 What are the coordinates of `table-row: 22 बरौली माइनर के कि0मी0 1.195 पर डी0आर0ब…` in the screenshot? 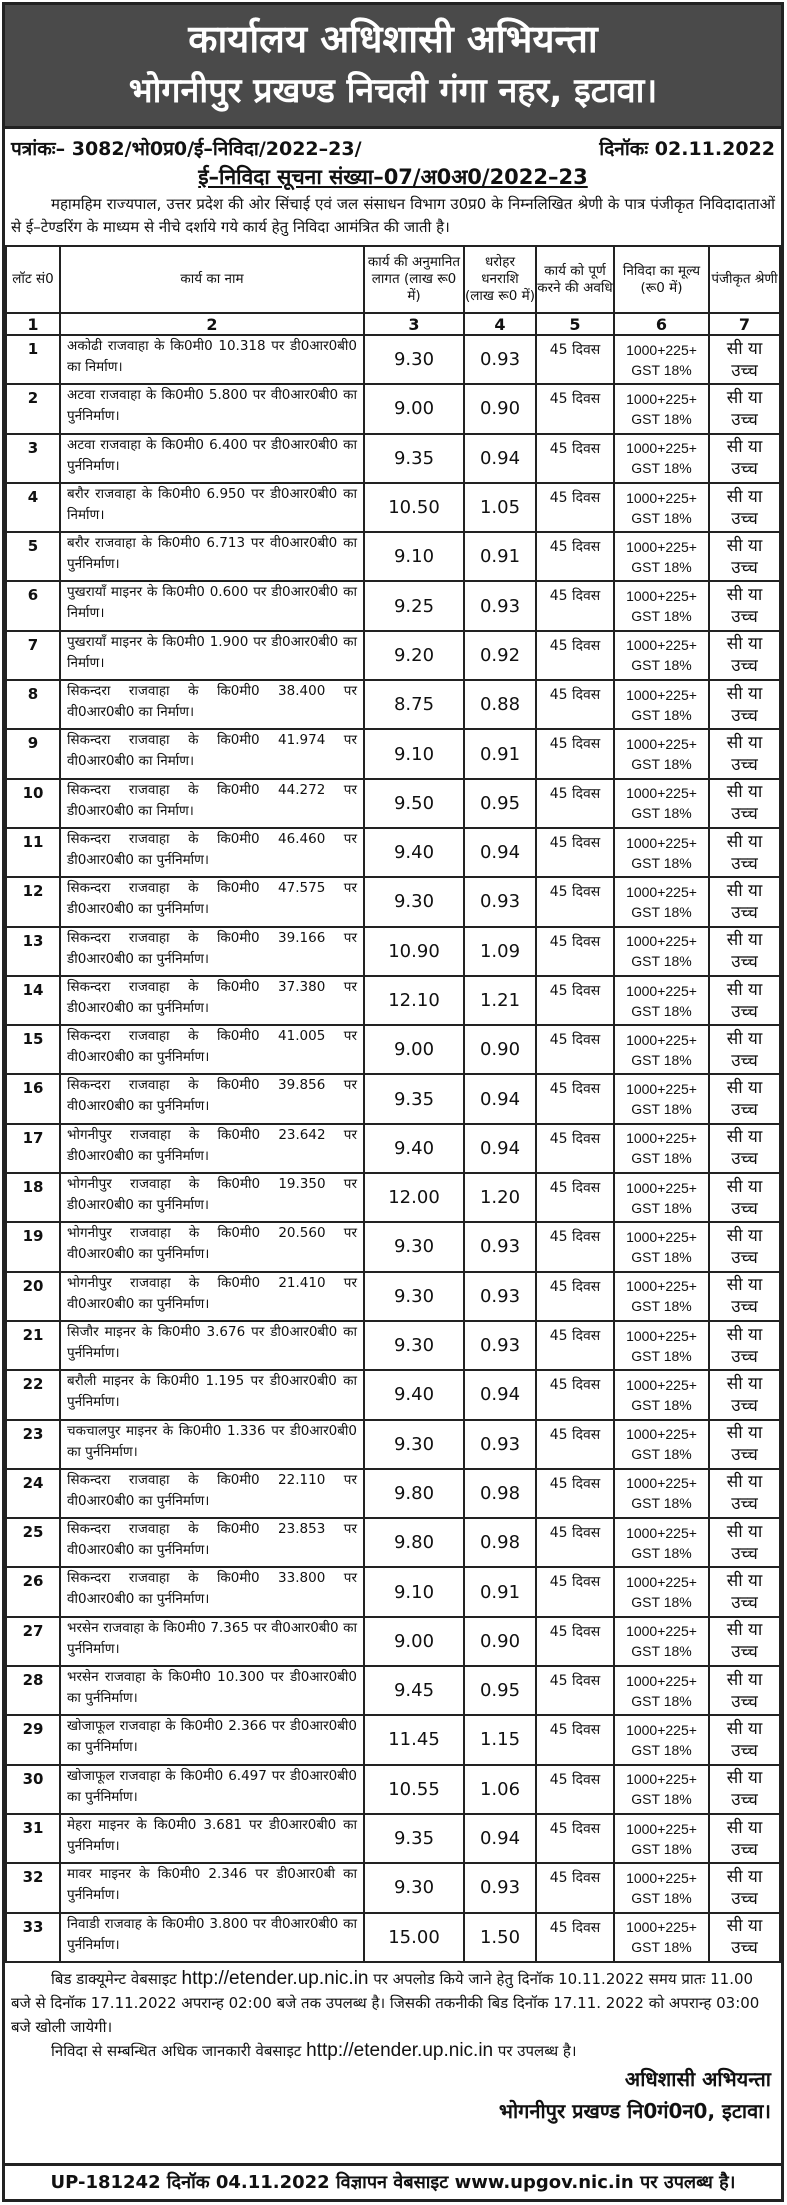 It's located at (393, 1395).